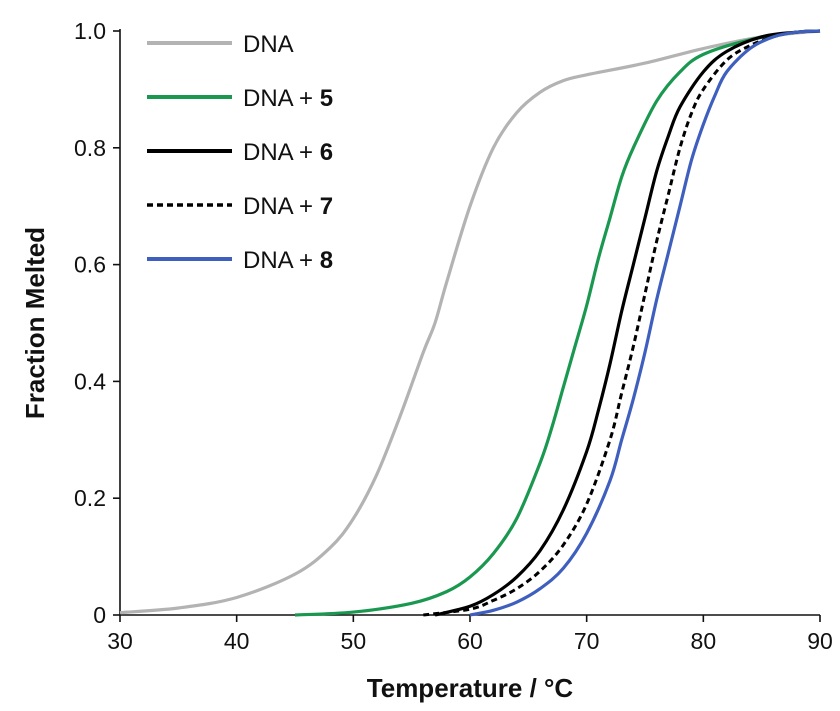 This screenshot has height=711, width=840. Describe the element at coordinates (90, 498) in the screenshot. I see `y-tick-label: 0.2` at that location.